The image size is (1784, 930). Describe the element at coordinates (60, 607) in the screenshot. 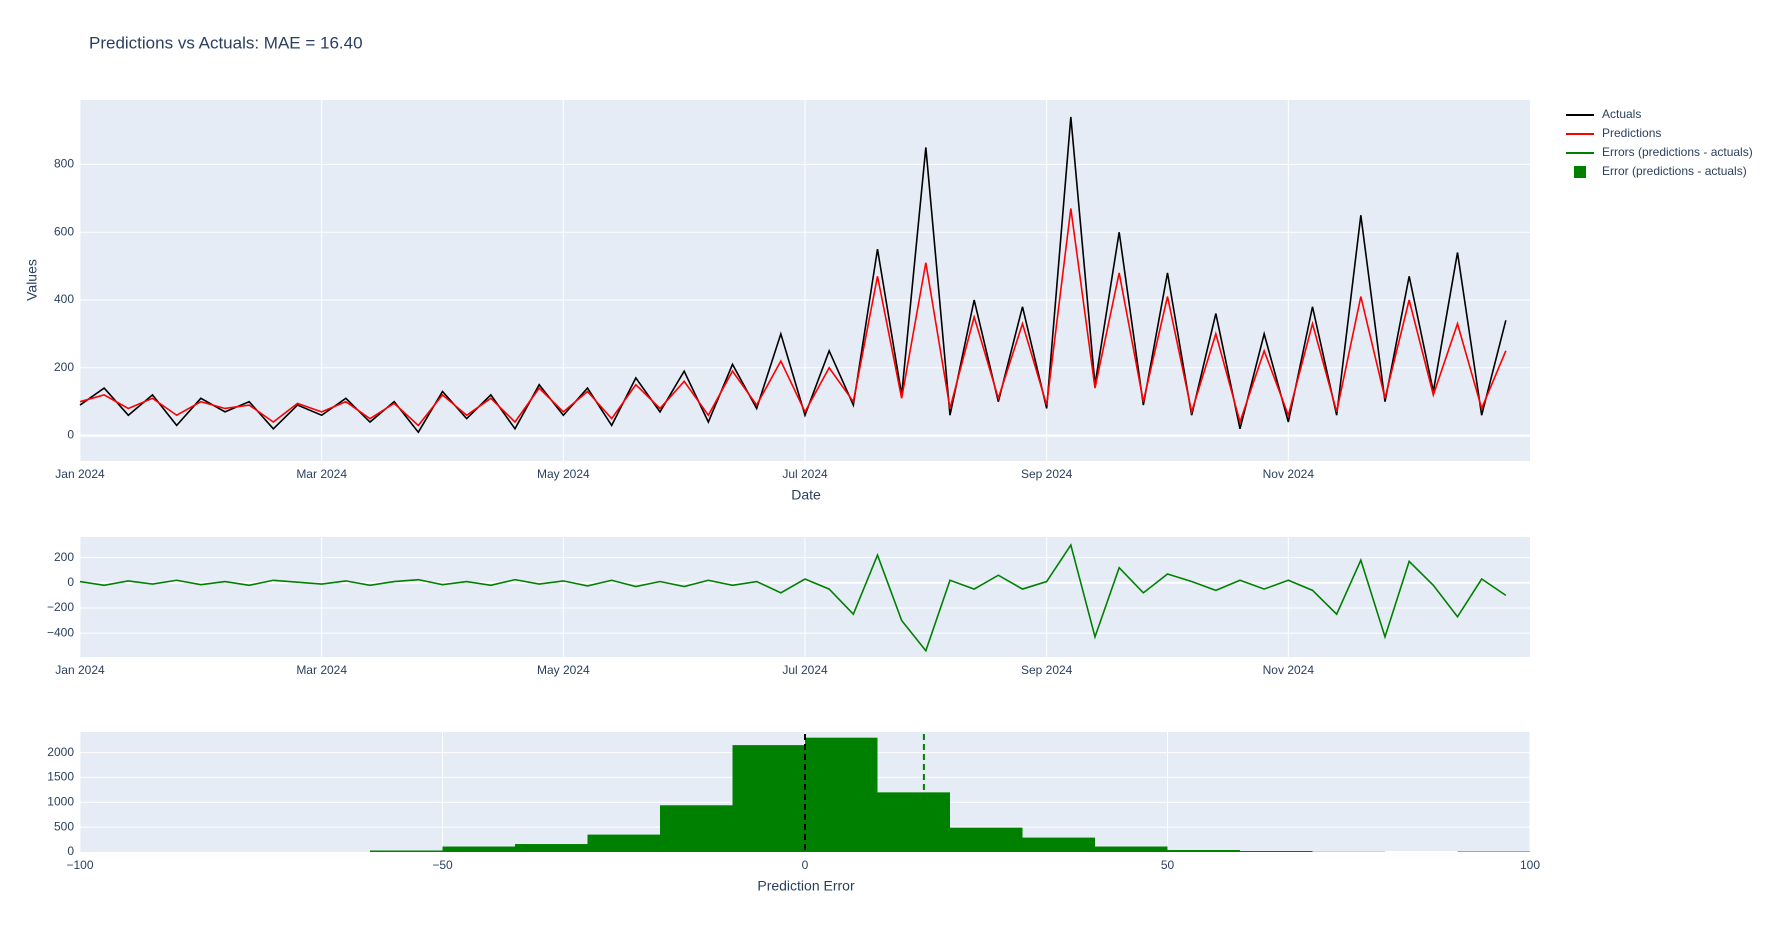

I see `y-tick-label: −200` at that location.